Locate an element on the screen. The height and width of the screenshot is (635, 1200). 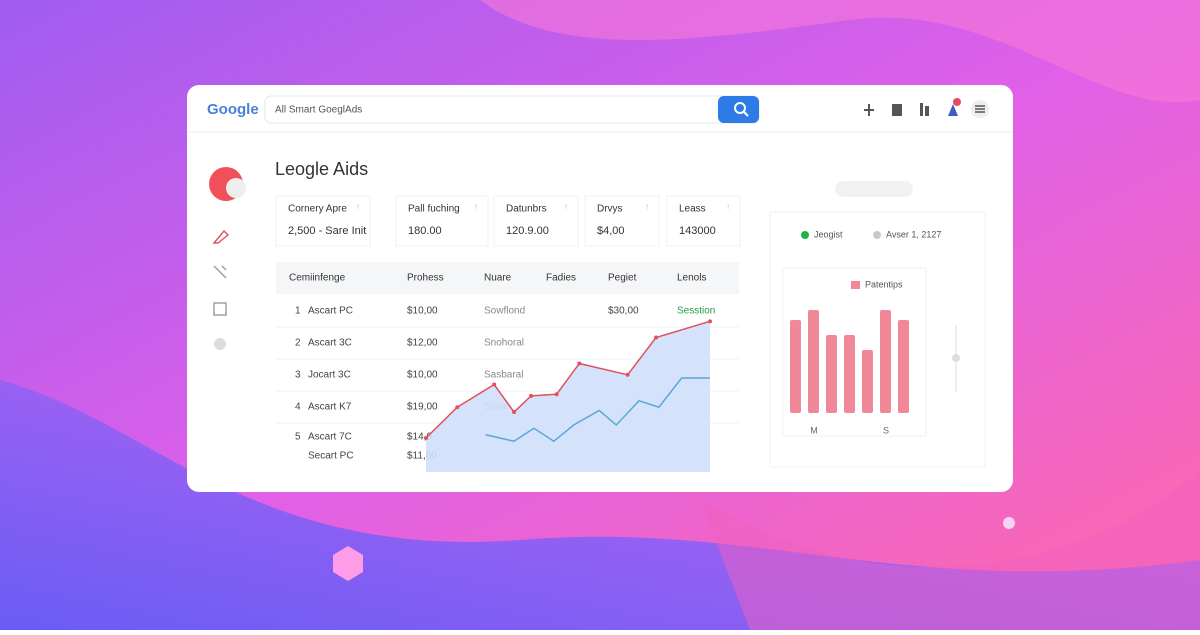
column-header: Nuare is located at coordinates (498, 278).